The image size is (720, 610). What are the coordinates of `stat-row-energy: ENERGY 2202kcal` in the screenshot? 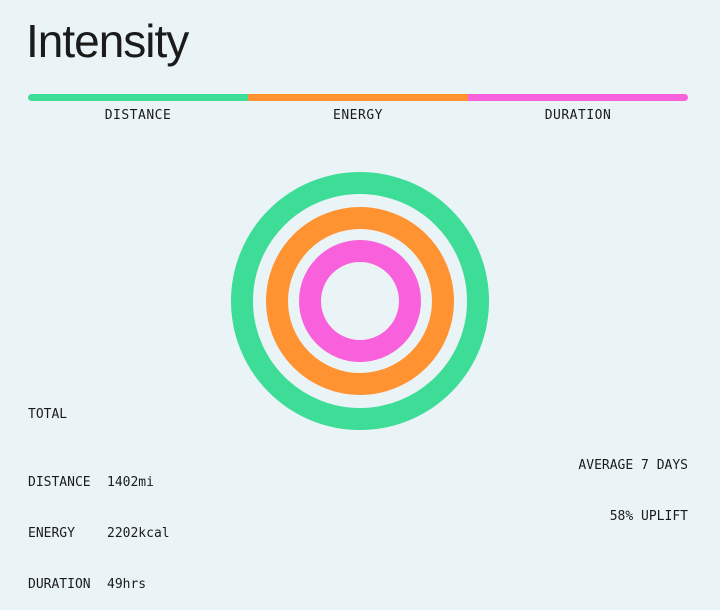 It's located at (99, 533).